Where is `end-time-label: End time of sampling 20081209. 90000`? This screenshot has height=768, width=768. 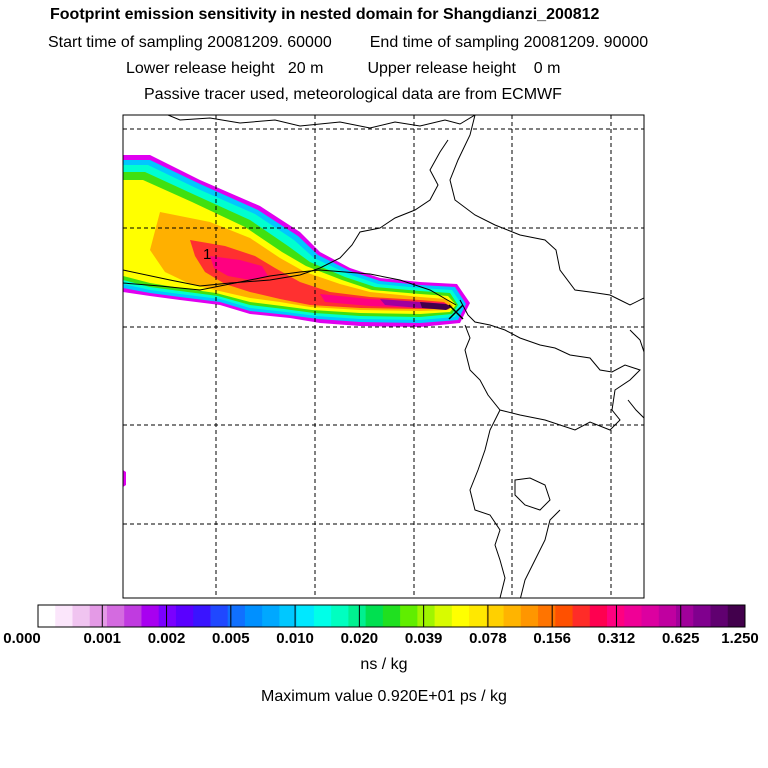
end-time-label: End time of sampling 20081209. 90000 is located at coordinates (509, 42).